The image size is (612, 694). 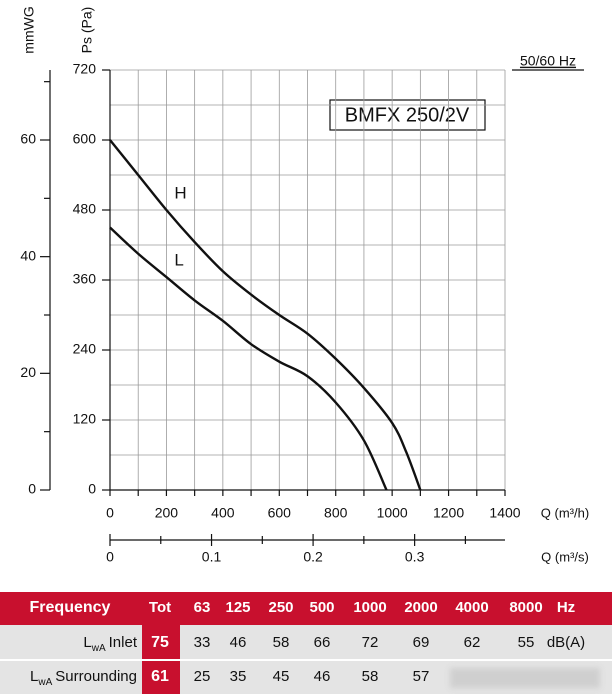 What do you see at coordinates (565, 512) in the screenshot?
I see `x-axis-title: Q (m³/h)` at bounding box center [565, 512].